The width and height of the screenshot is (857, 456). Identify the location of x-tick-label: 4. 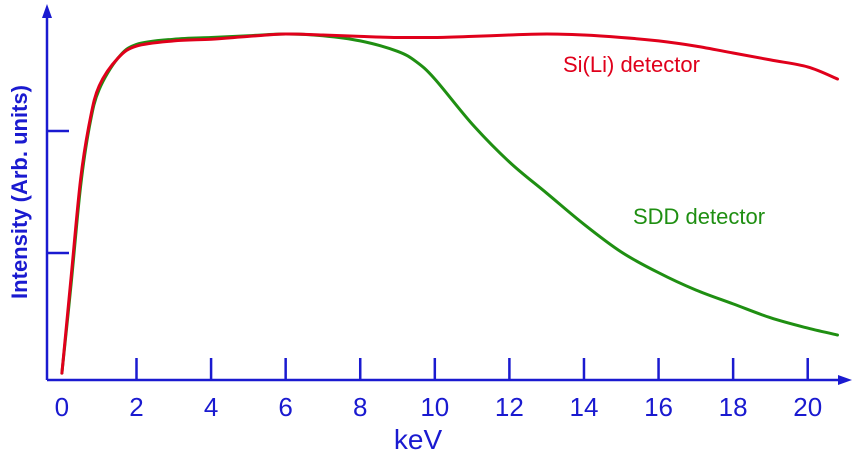
(211, 407).